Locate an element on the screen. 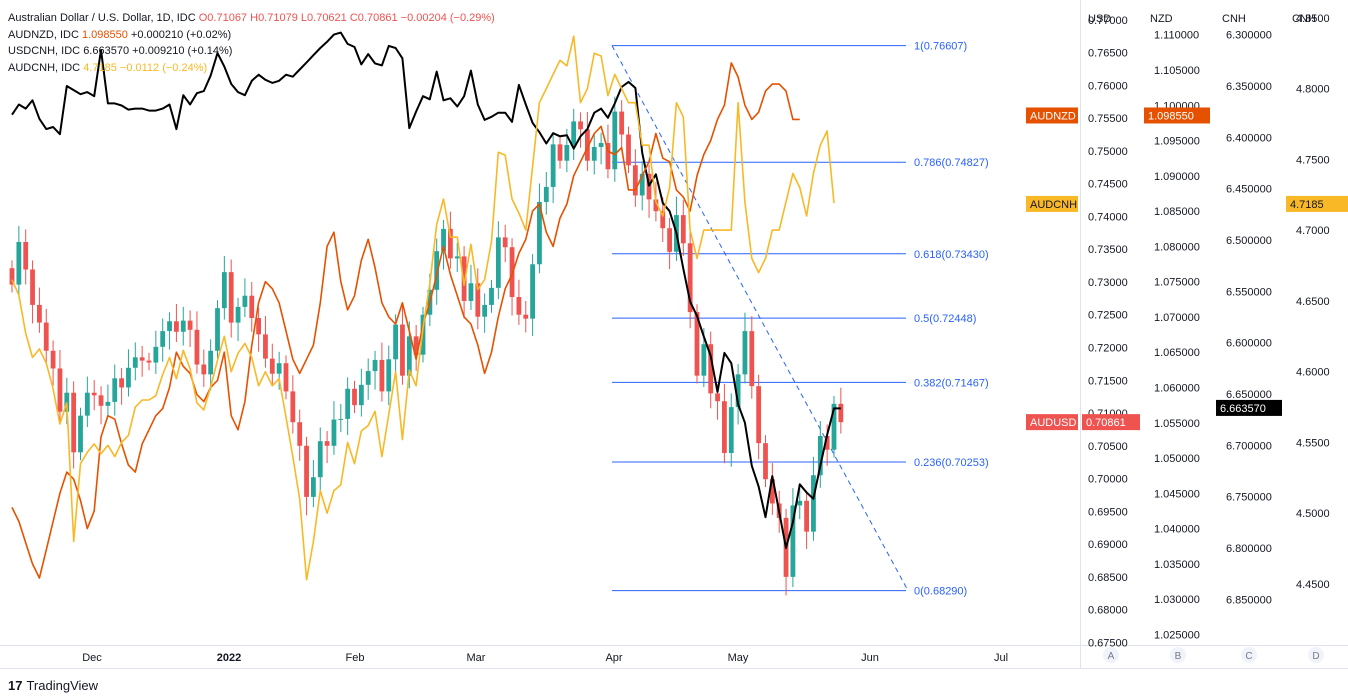  axis-a-id: A is located at coordinates (1111, 656).